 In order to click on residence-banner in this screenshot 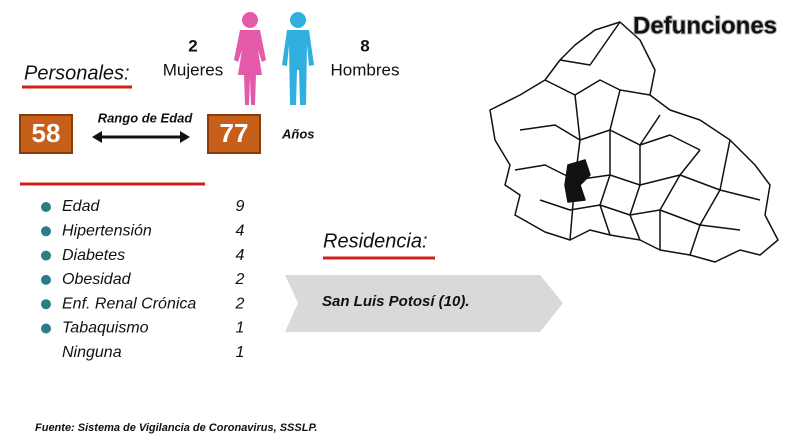, I will do `click(424, 303)`.